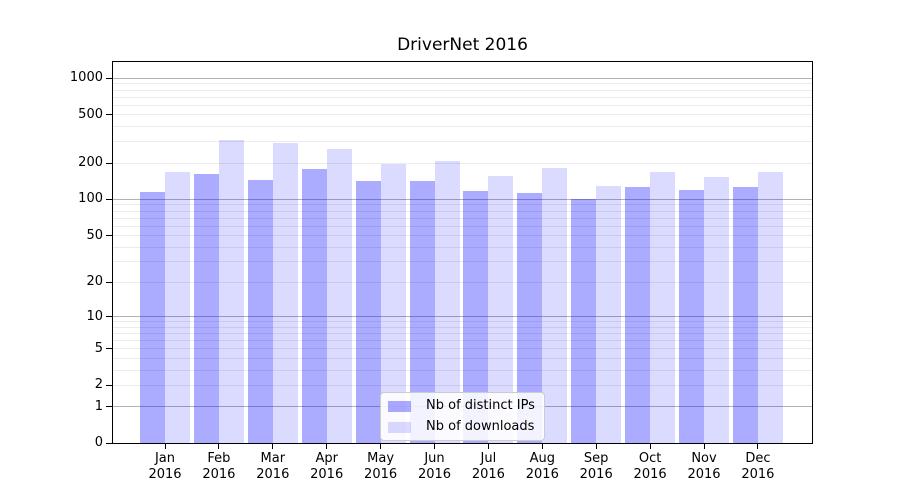  I want to click on y-tick-label-50: 50, so click(94, 235).